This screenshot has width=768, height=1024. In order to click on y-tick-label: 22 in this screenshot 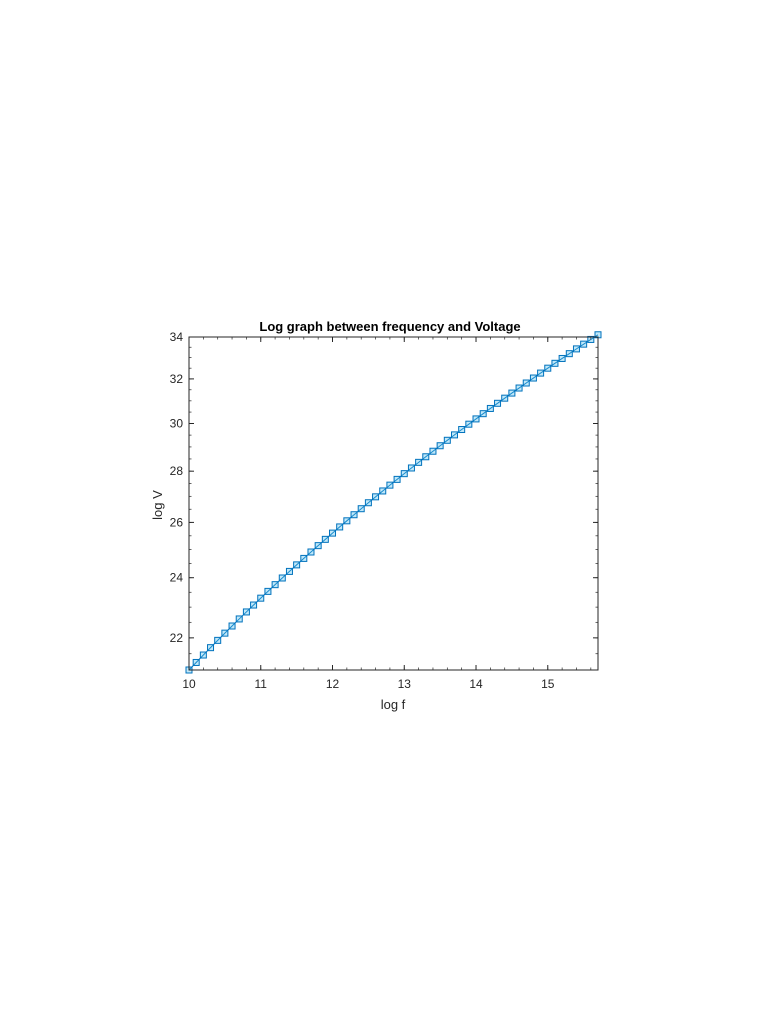, I will do `click(177, 638)`.